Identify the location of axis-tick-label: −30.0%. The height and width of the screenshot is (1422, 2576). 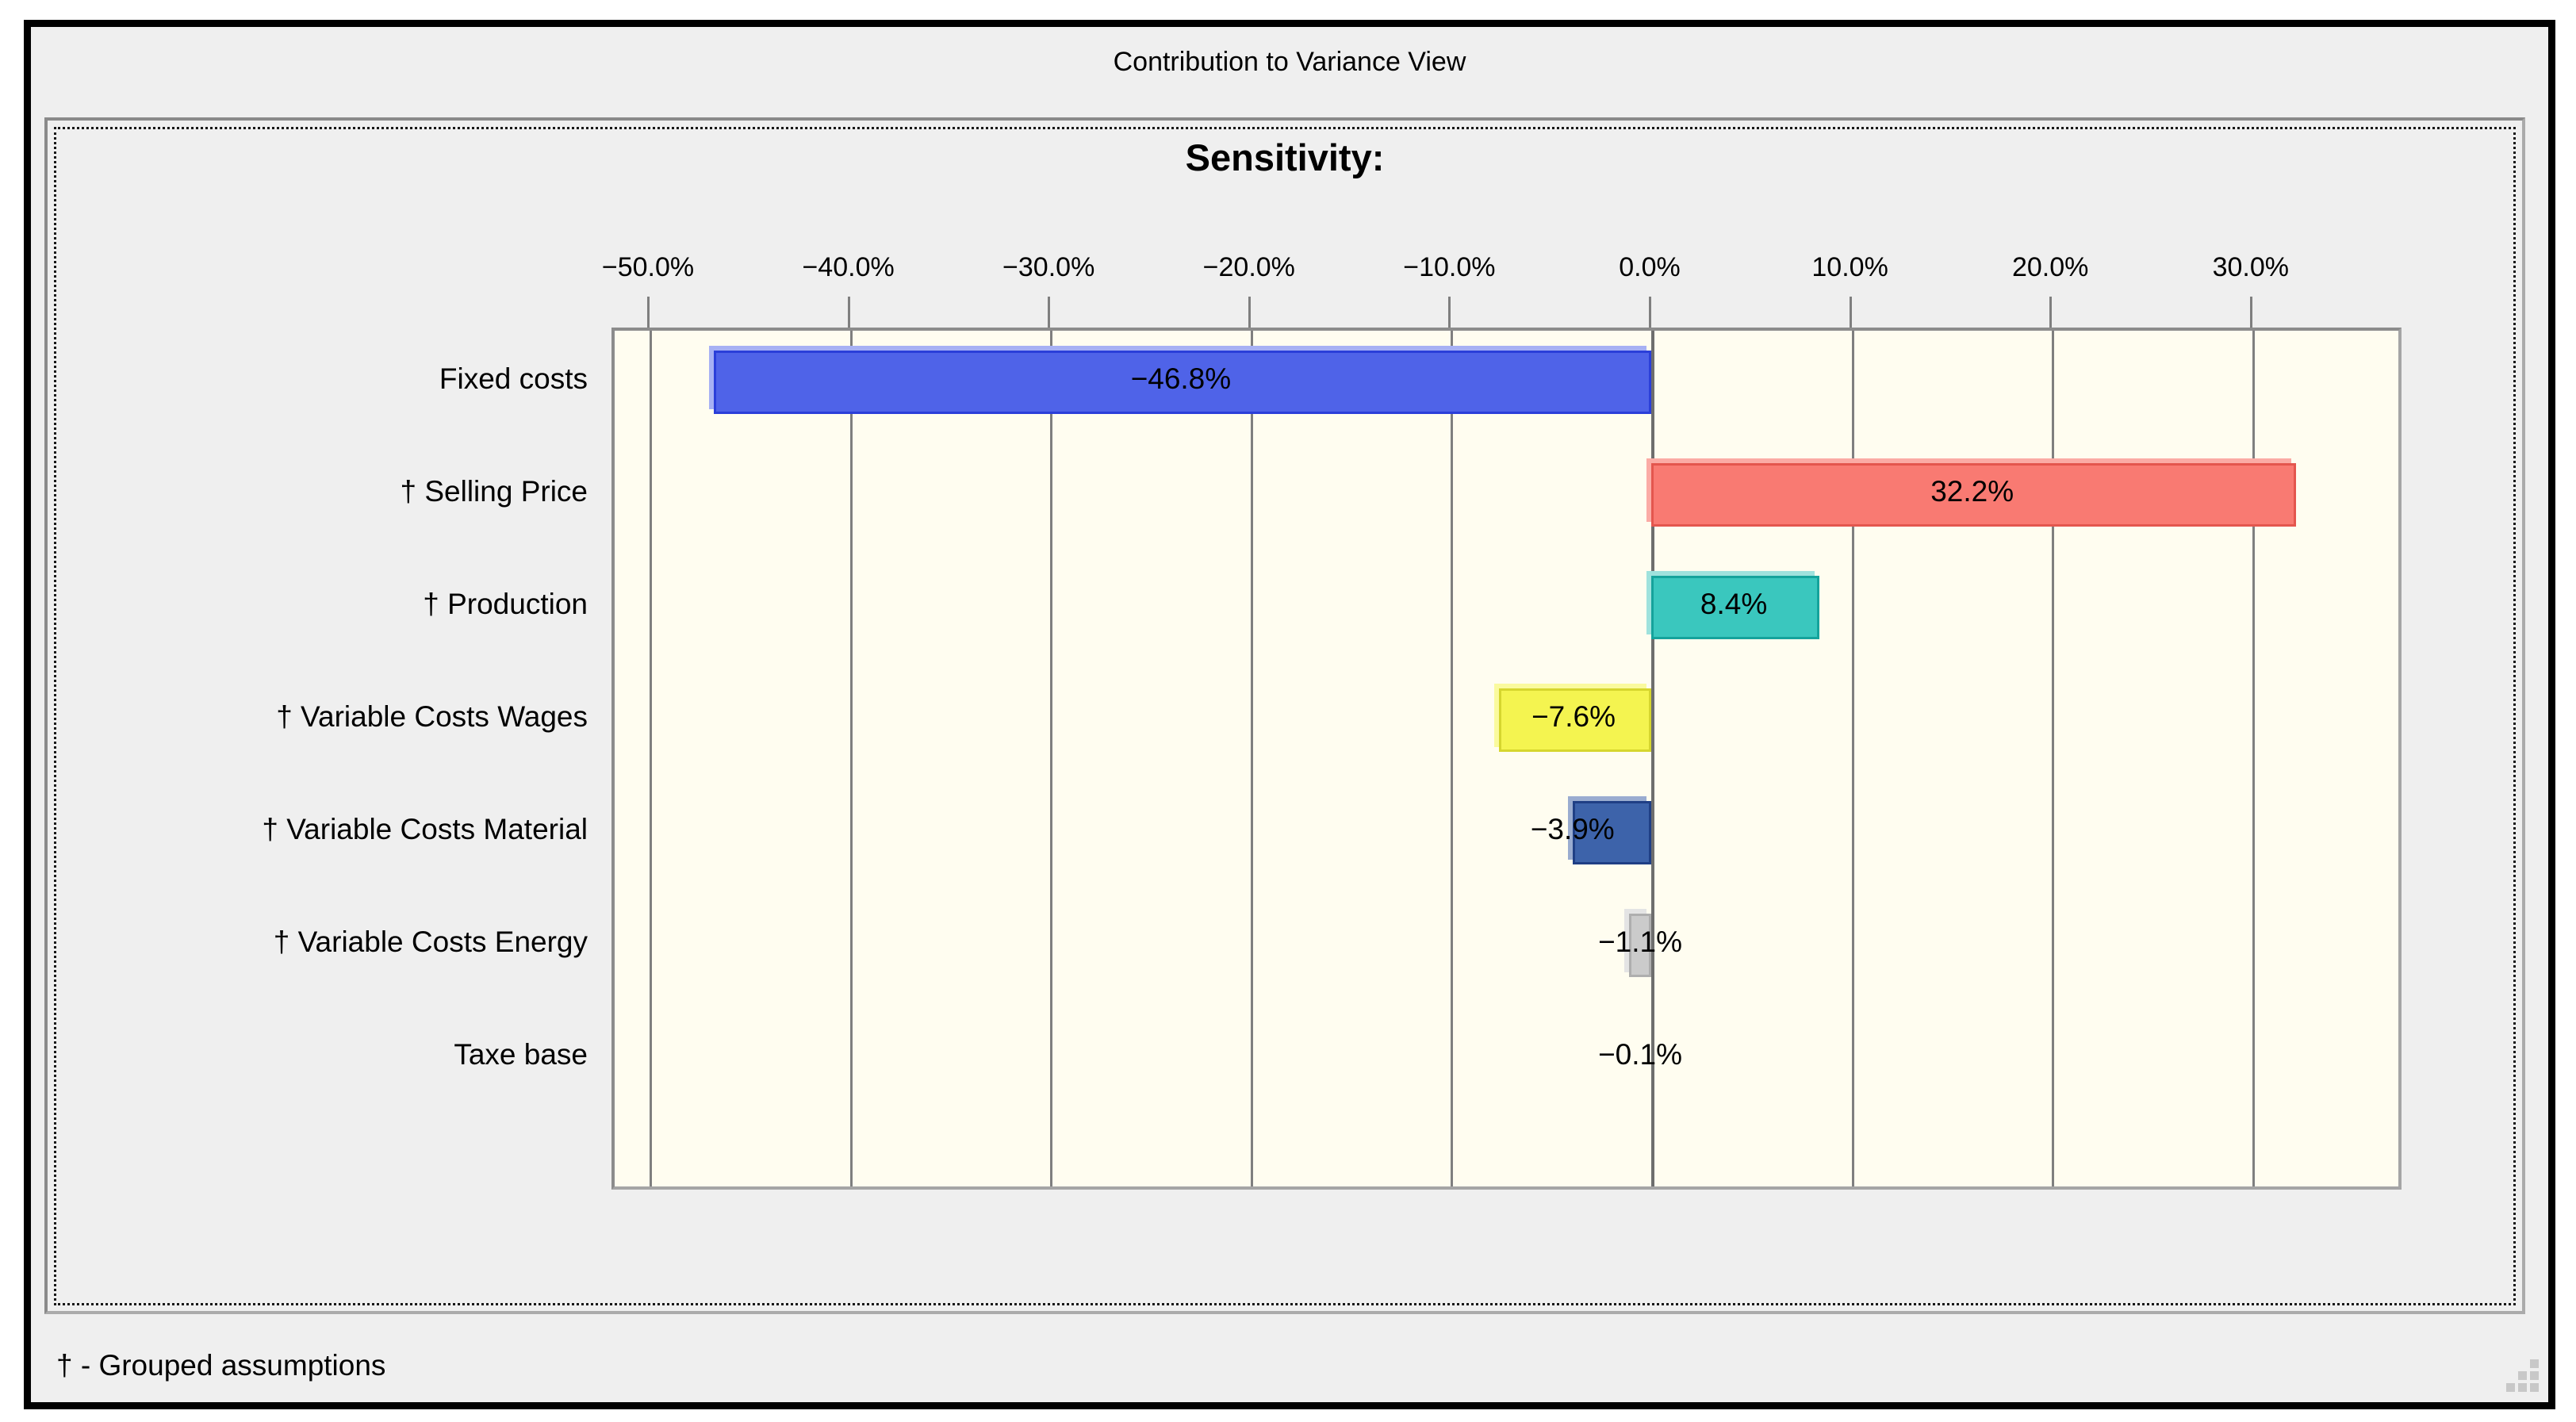
(1048, 267).